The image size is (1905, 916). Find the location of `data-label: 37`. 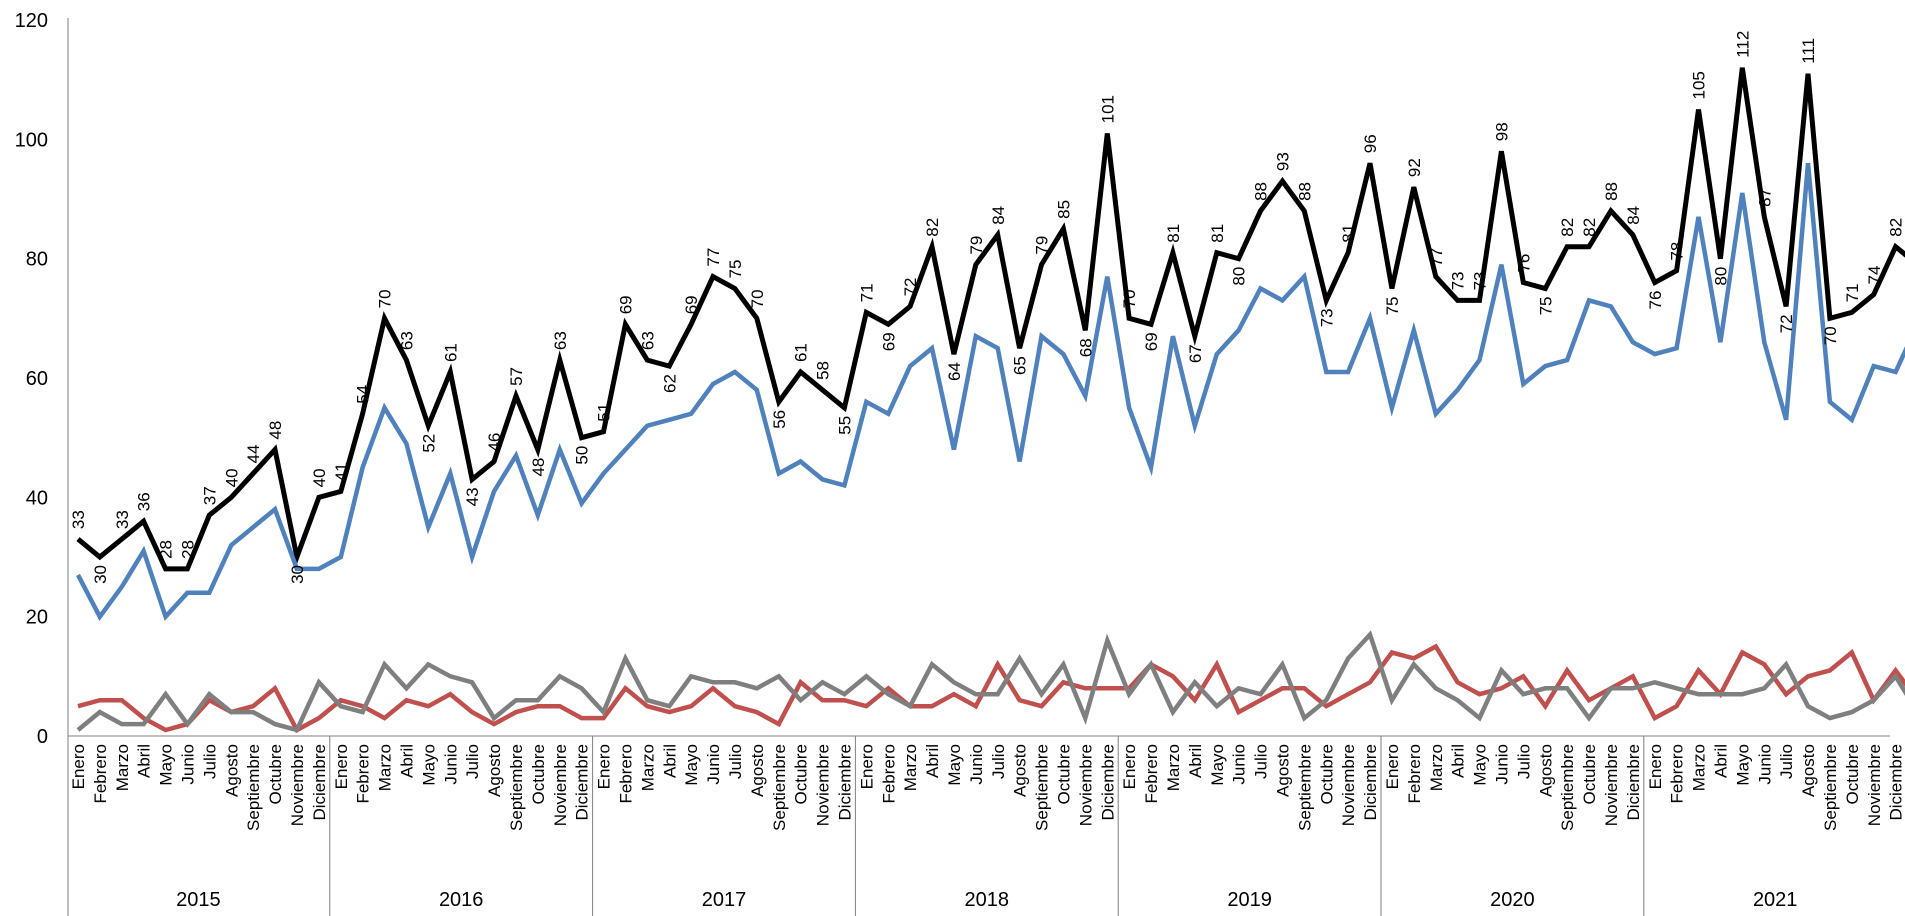

data-label: 37 is located at coordinates (209, 495).